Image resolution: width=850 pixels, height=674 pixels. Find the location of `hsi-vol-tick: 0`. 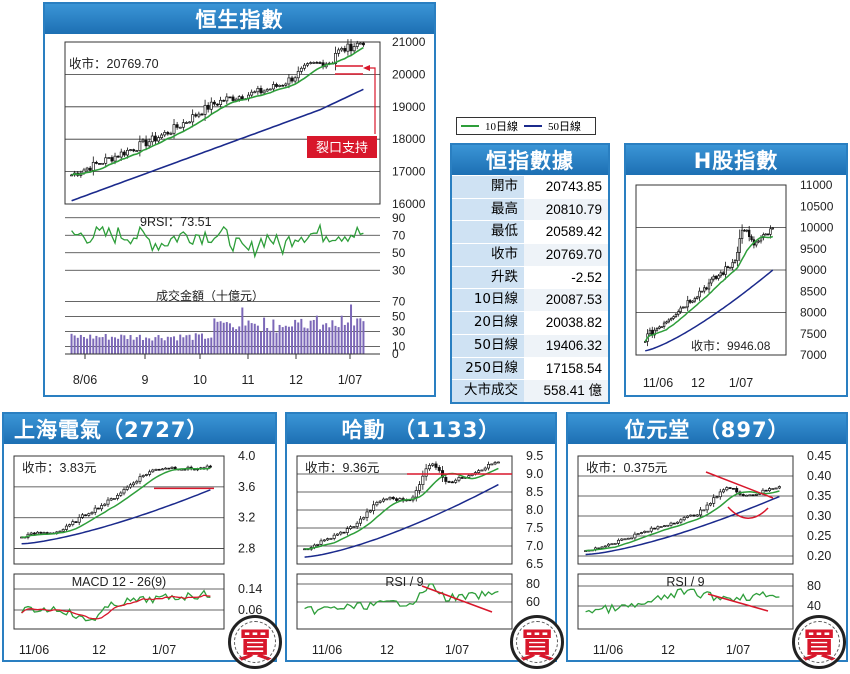

hsi-vol-tick: 0 is located at coordinates (395, 354).